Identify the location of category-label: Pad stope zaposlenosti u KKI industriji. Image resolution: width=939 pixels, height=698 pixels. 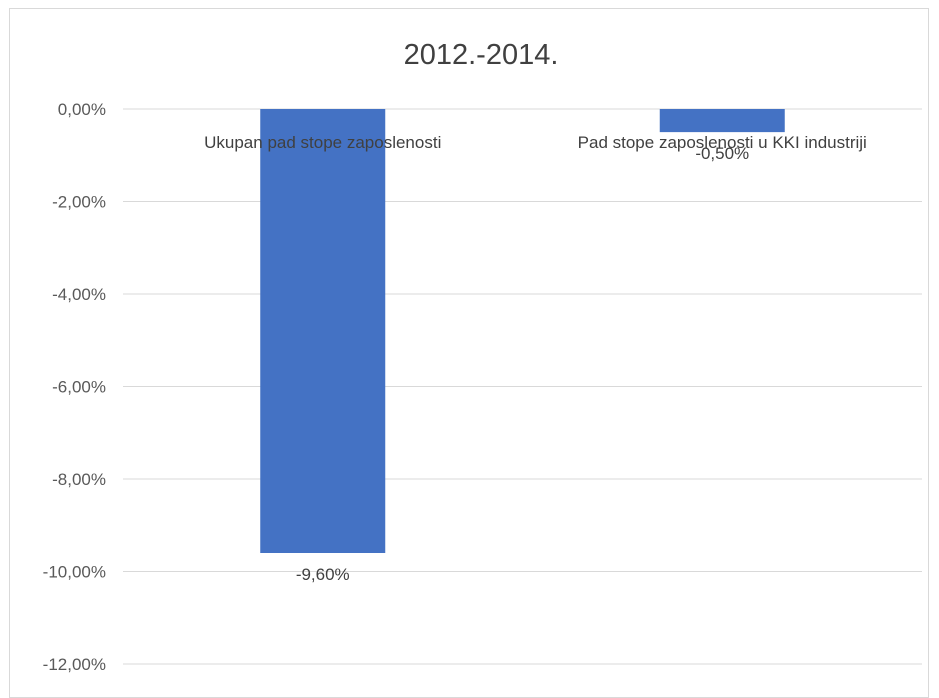
(722, 142).